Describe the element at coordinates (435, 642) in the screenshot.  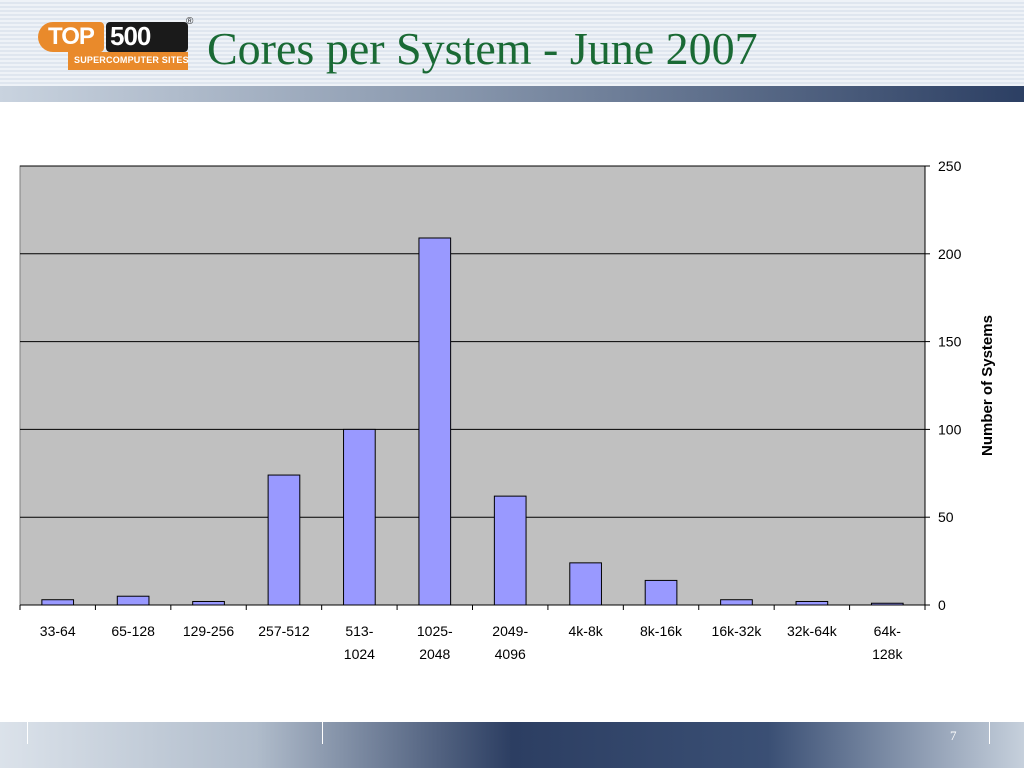
I see `x-tick-label: 1025-2048` at that location.